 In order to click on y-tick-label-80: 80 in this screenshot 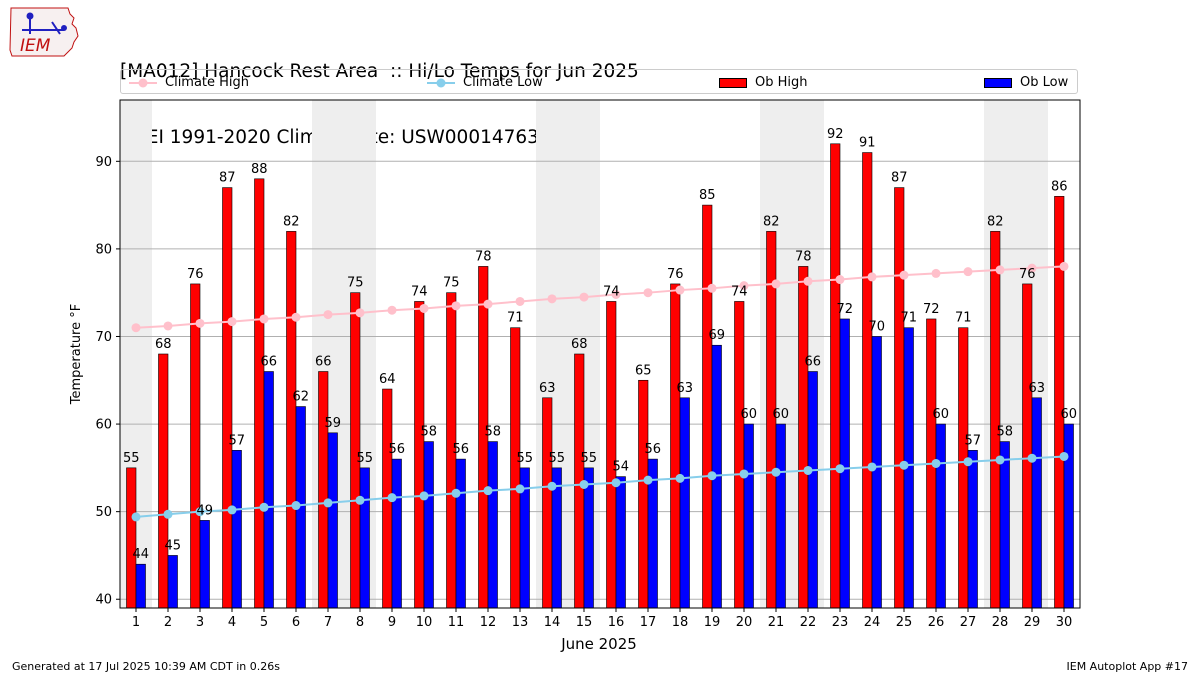, I will do `click(103, 249)`.